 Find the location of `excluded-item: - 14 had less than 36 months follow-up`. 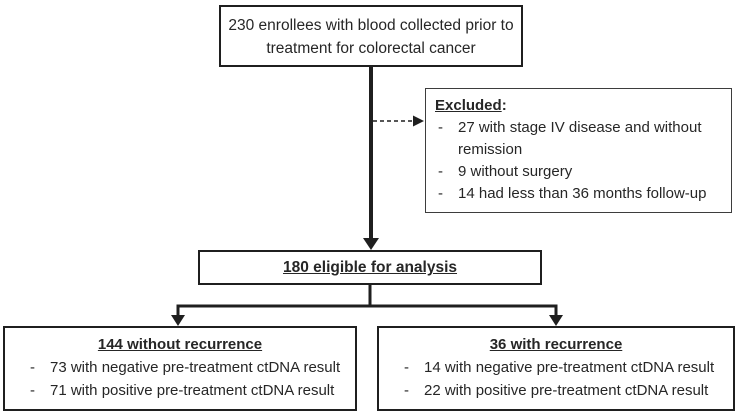

excluded-item: - 14 had less than 36 months follow-up is located at coordinates (580, 194).